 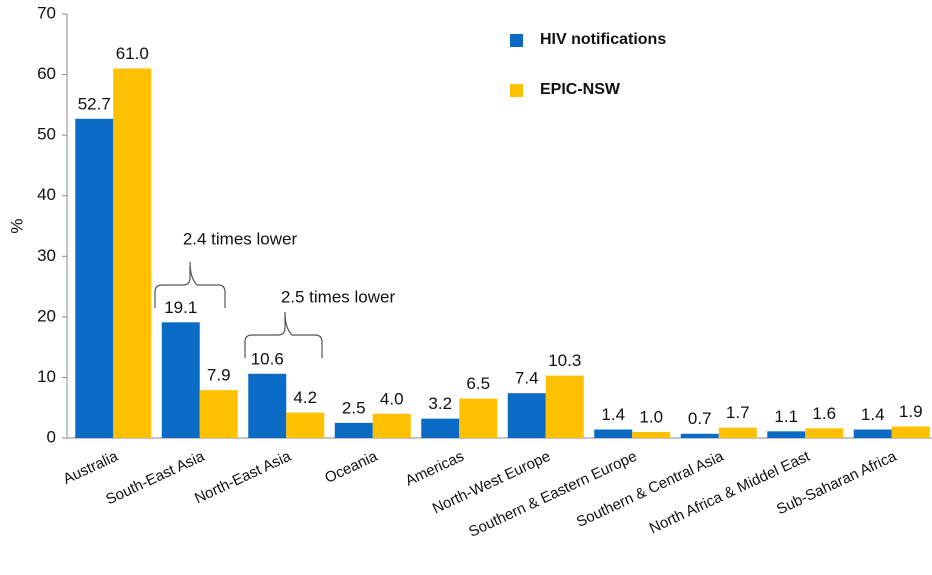 What do you see at coordinates (46, 315) in the screenshot?
I see `y-tick-label: 20` at bounding box center [46, 315].